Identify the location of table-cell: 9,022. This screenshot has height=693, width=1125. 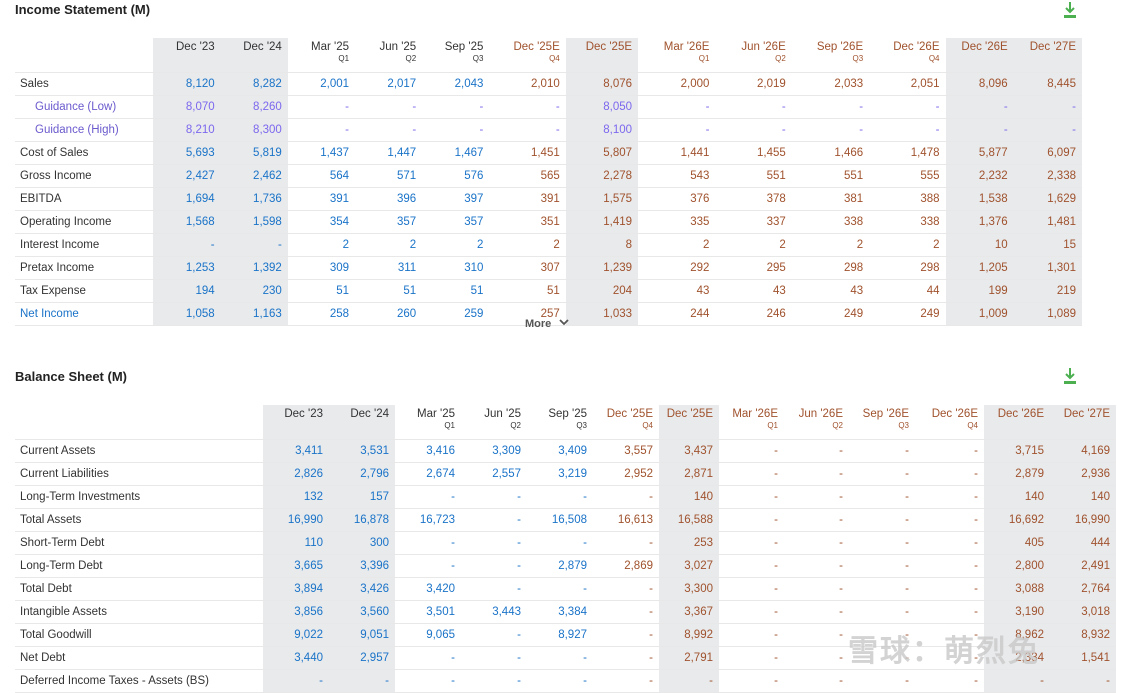
(296, 635).